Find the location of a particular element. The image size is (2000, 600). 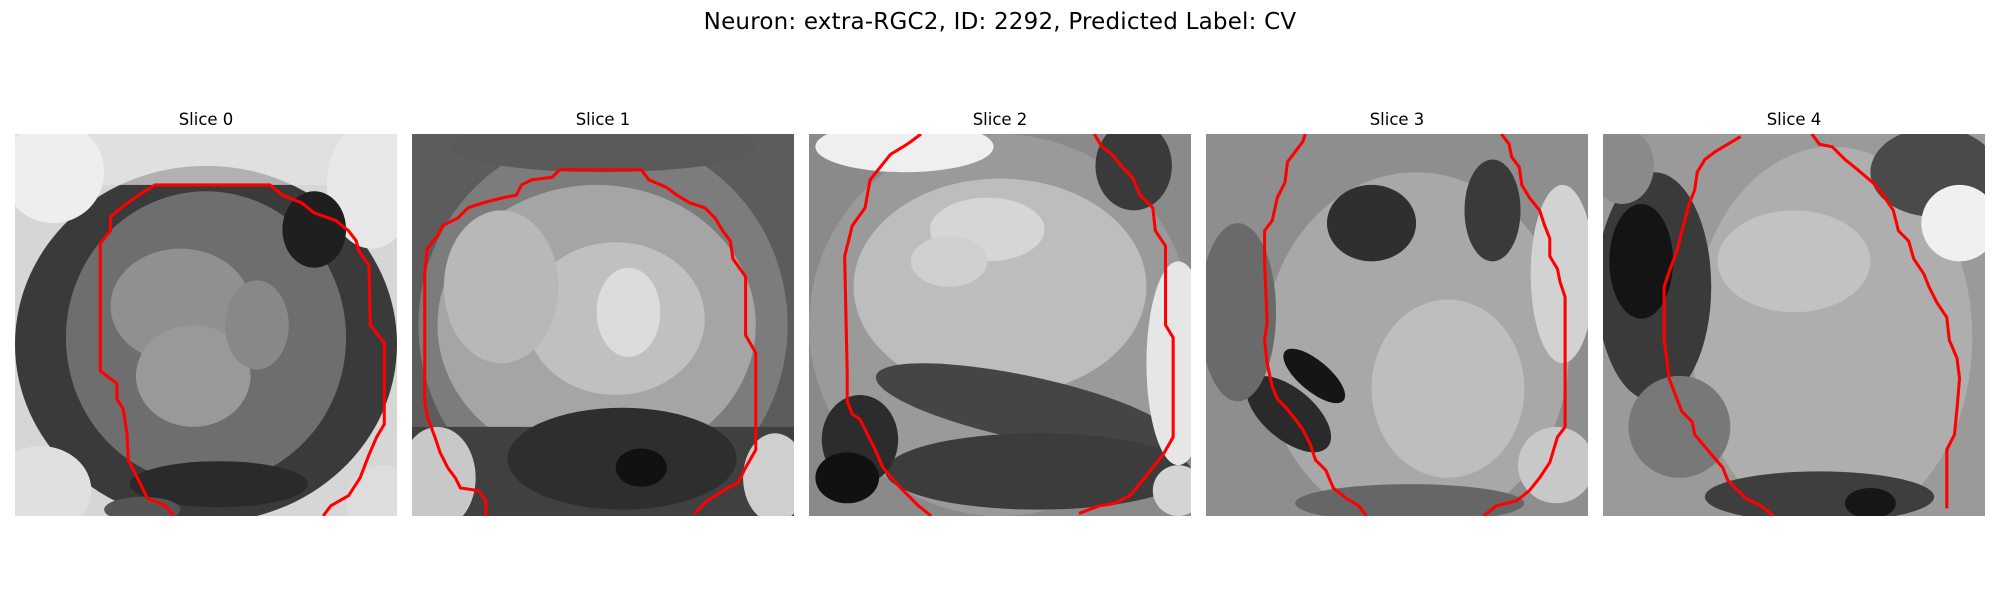

slice-panel-1: Slice 1 is located at coordinates (603, 313).